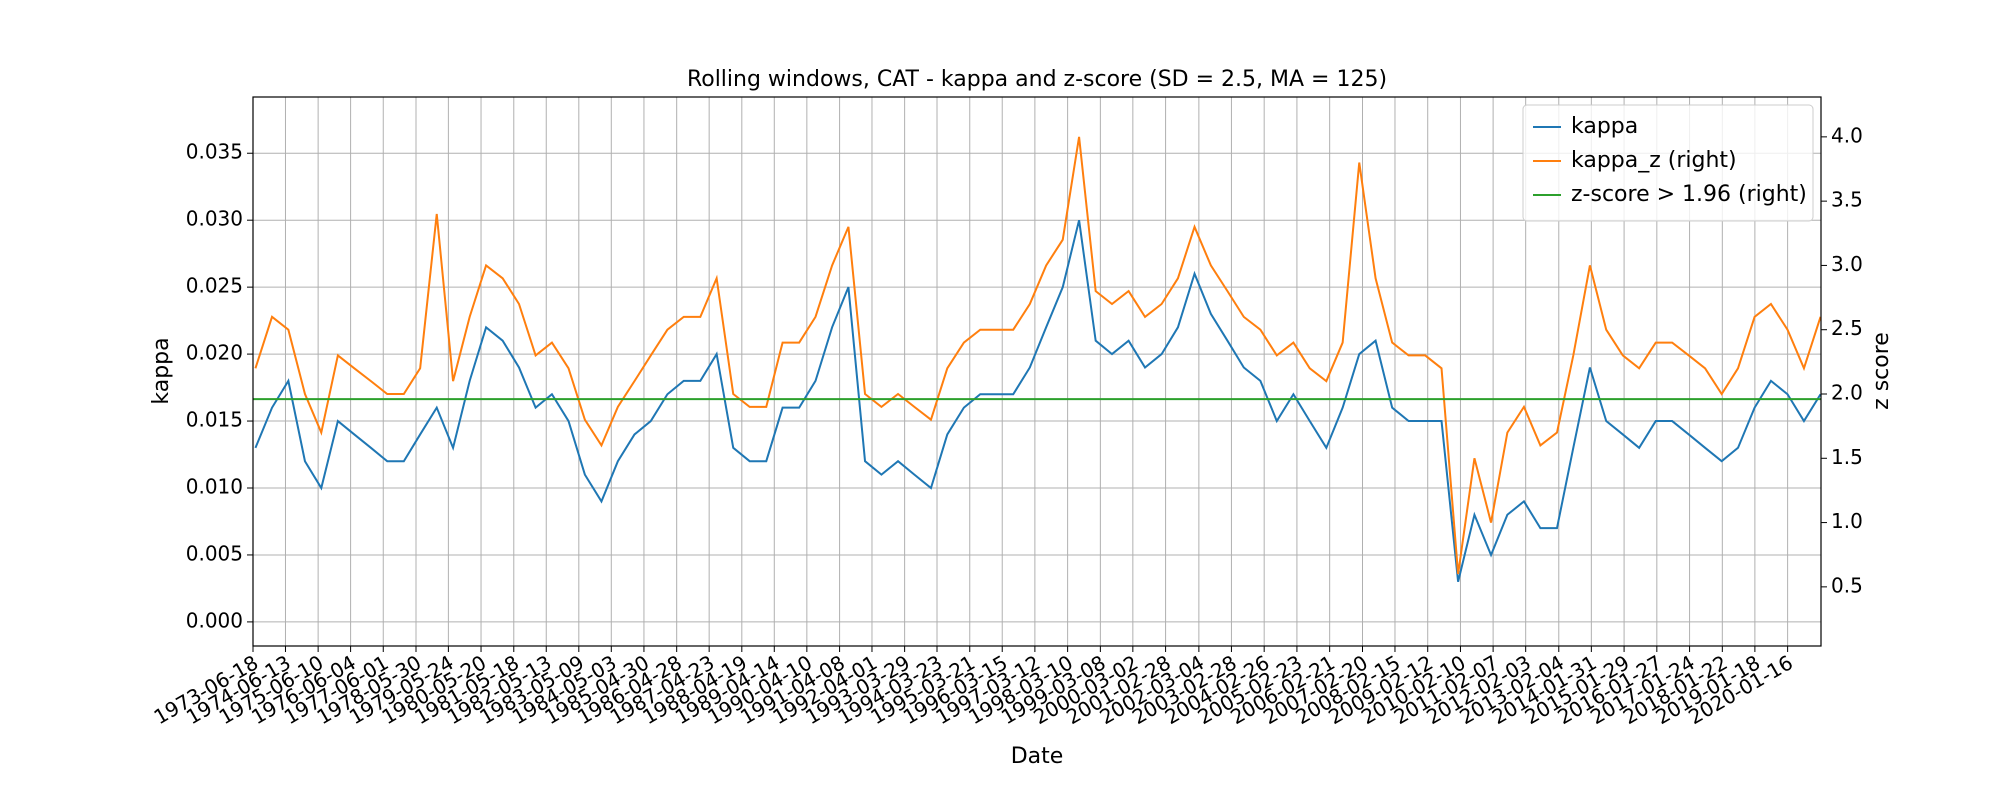  What do you see at coordinates (1847, 264) in the screenshot?
I see `y2-tick-label: 3.0` at bounding box center [1847, 264].